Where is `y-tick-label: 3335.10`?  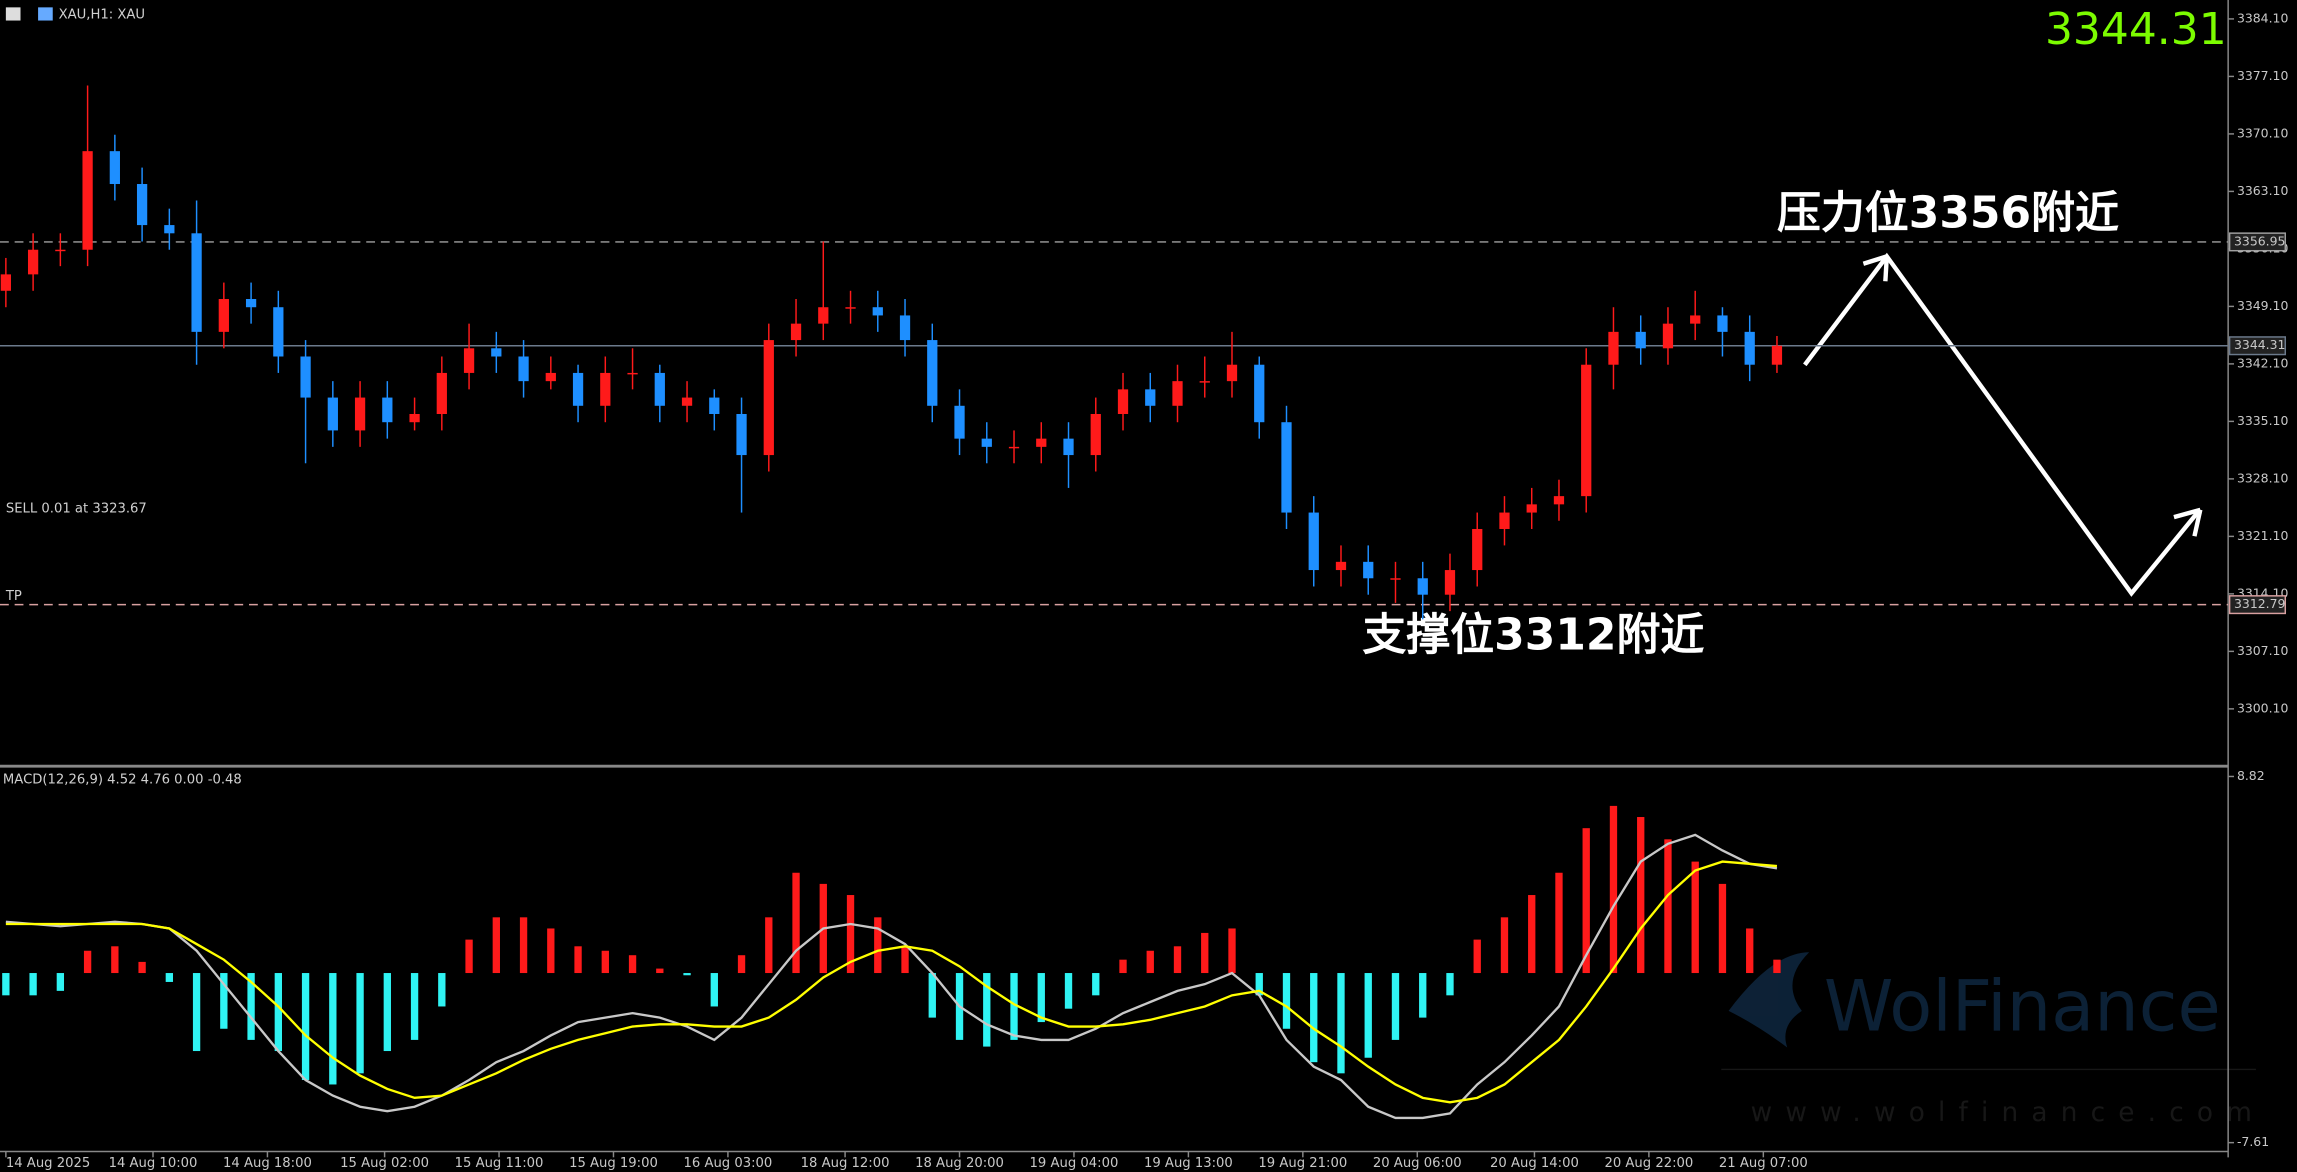
y-tick-label: 3335.10 is located at coordinates (2263, 420).